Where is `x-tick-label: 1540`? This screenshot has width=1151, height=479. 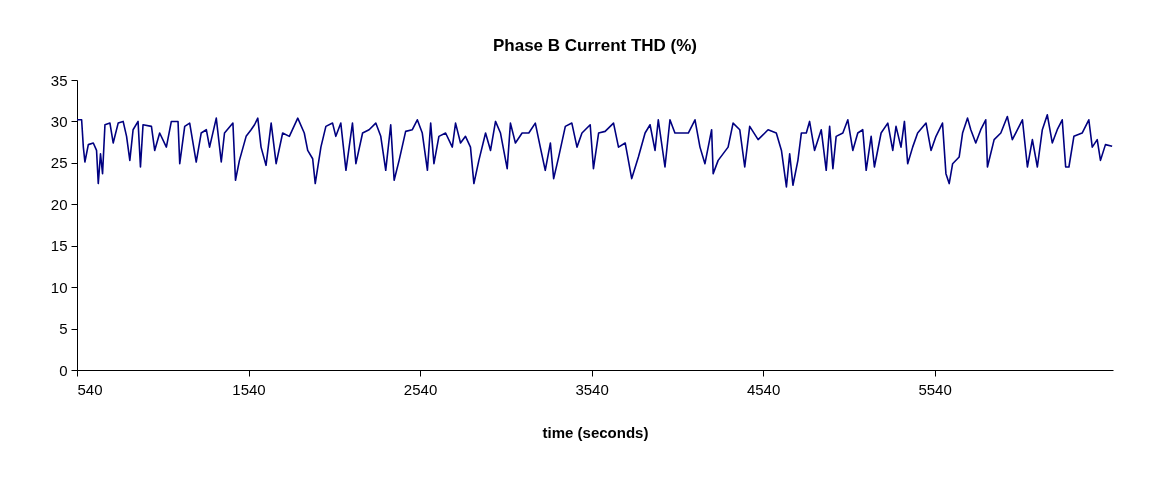 x-tick-label: 1540 is located at coordinates (249, 389).